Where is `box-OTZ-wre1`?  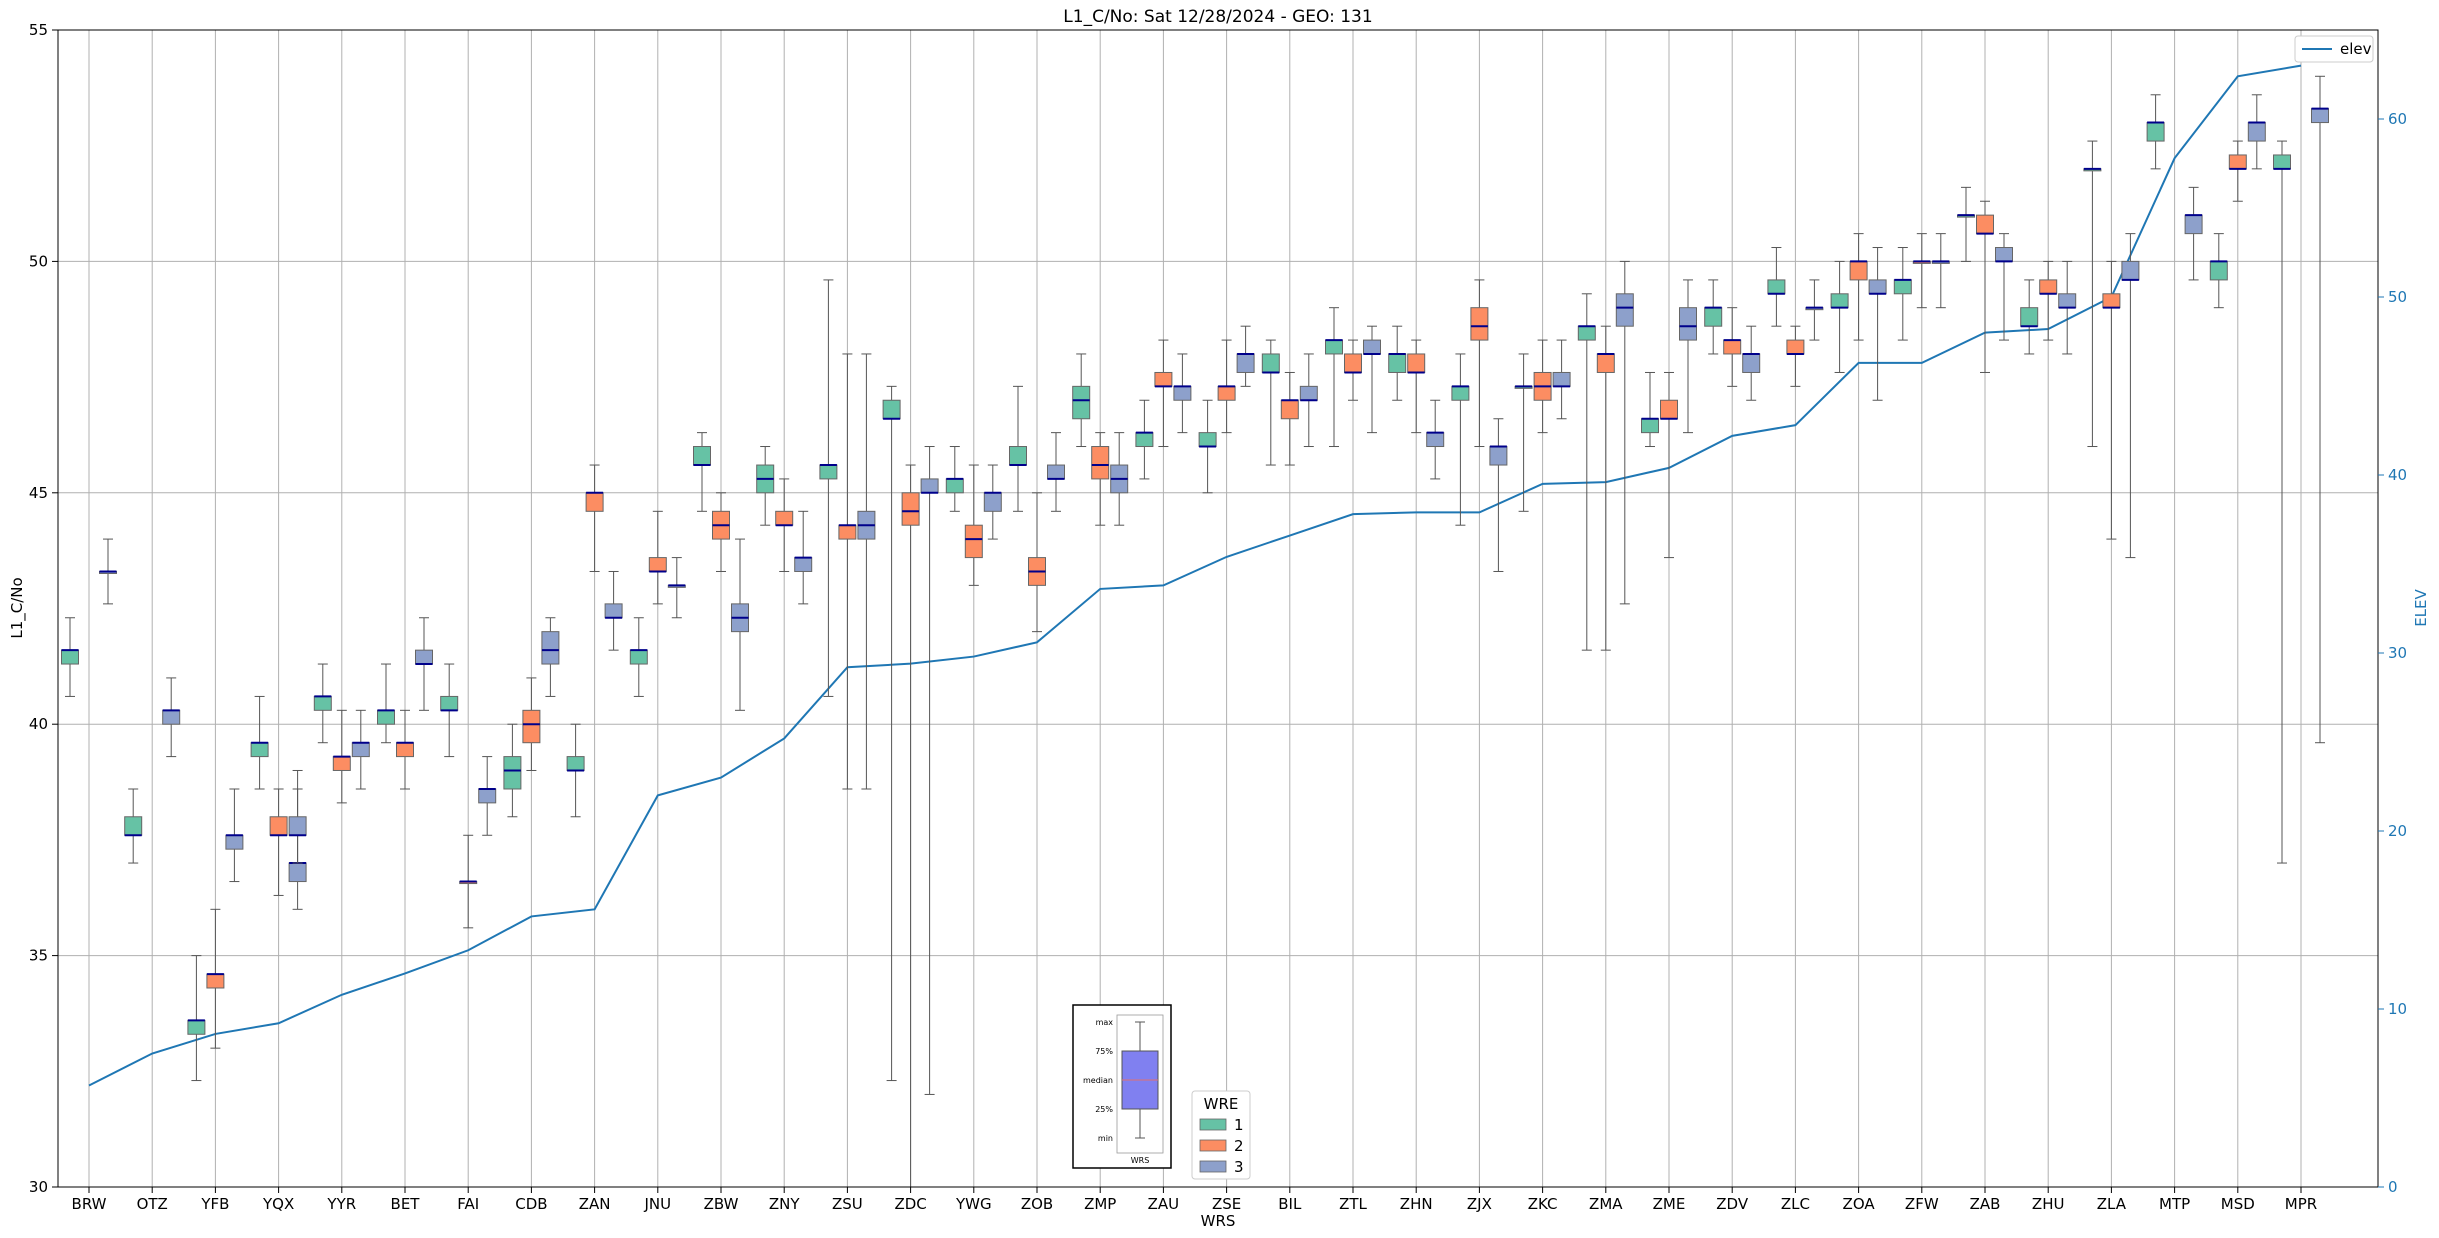
box-OTZ-wre1 is located at coordinates (133, 826).